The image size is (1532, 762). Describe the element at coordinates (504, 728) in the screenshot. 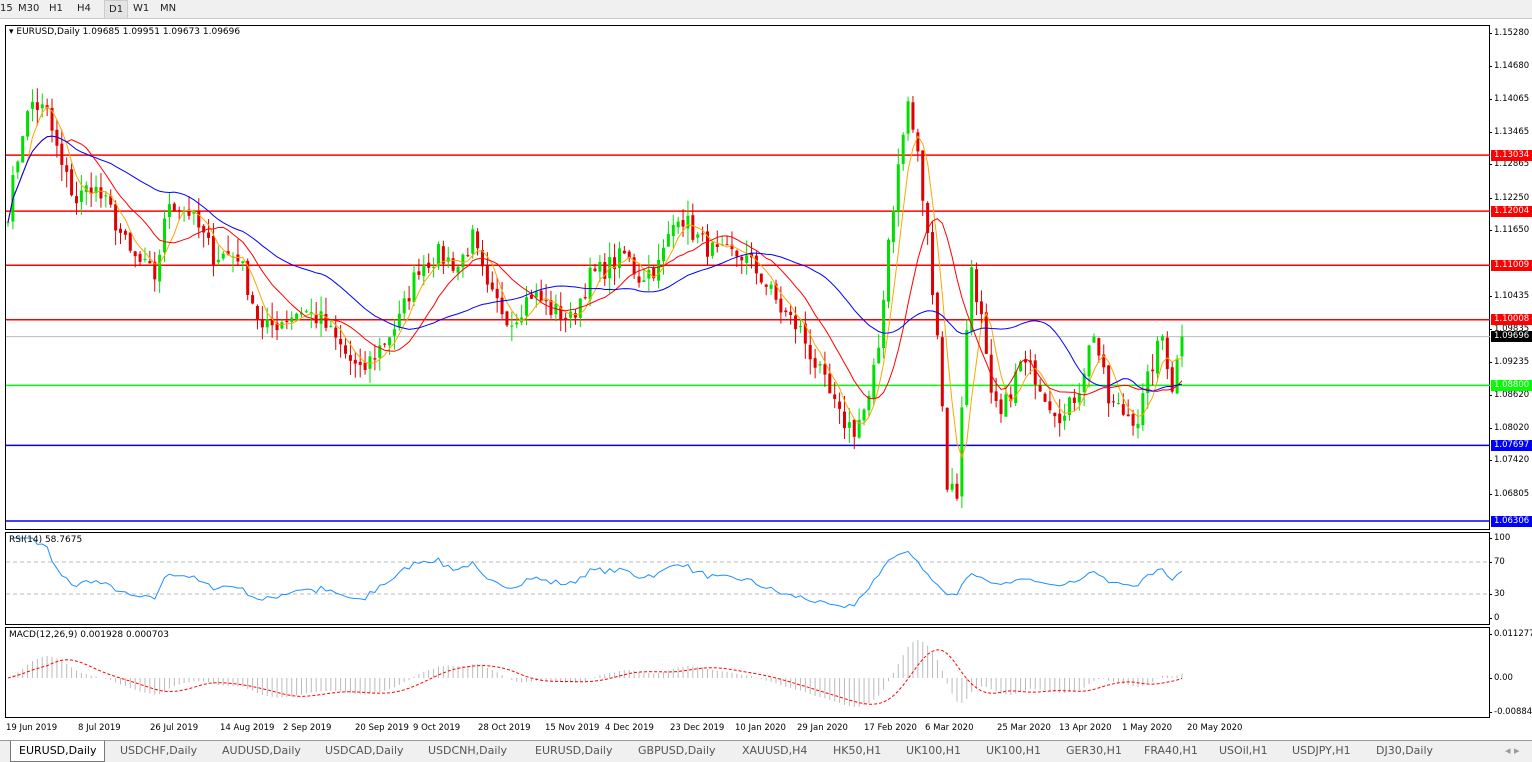

I see `date-tick: 28 Oct 2019` at that location.